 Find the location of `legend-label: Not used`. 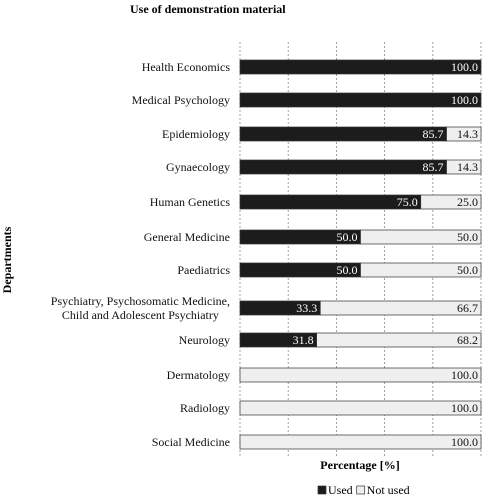

legend-label: Not used is located at coordinates (388, 490).